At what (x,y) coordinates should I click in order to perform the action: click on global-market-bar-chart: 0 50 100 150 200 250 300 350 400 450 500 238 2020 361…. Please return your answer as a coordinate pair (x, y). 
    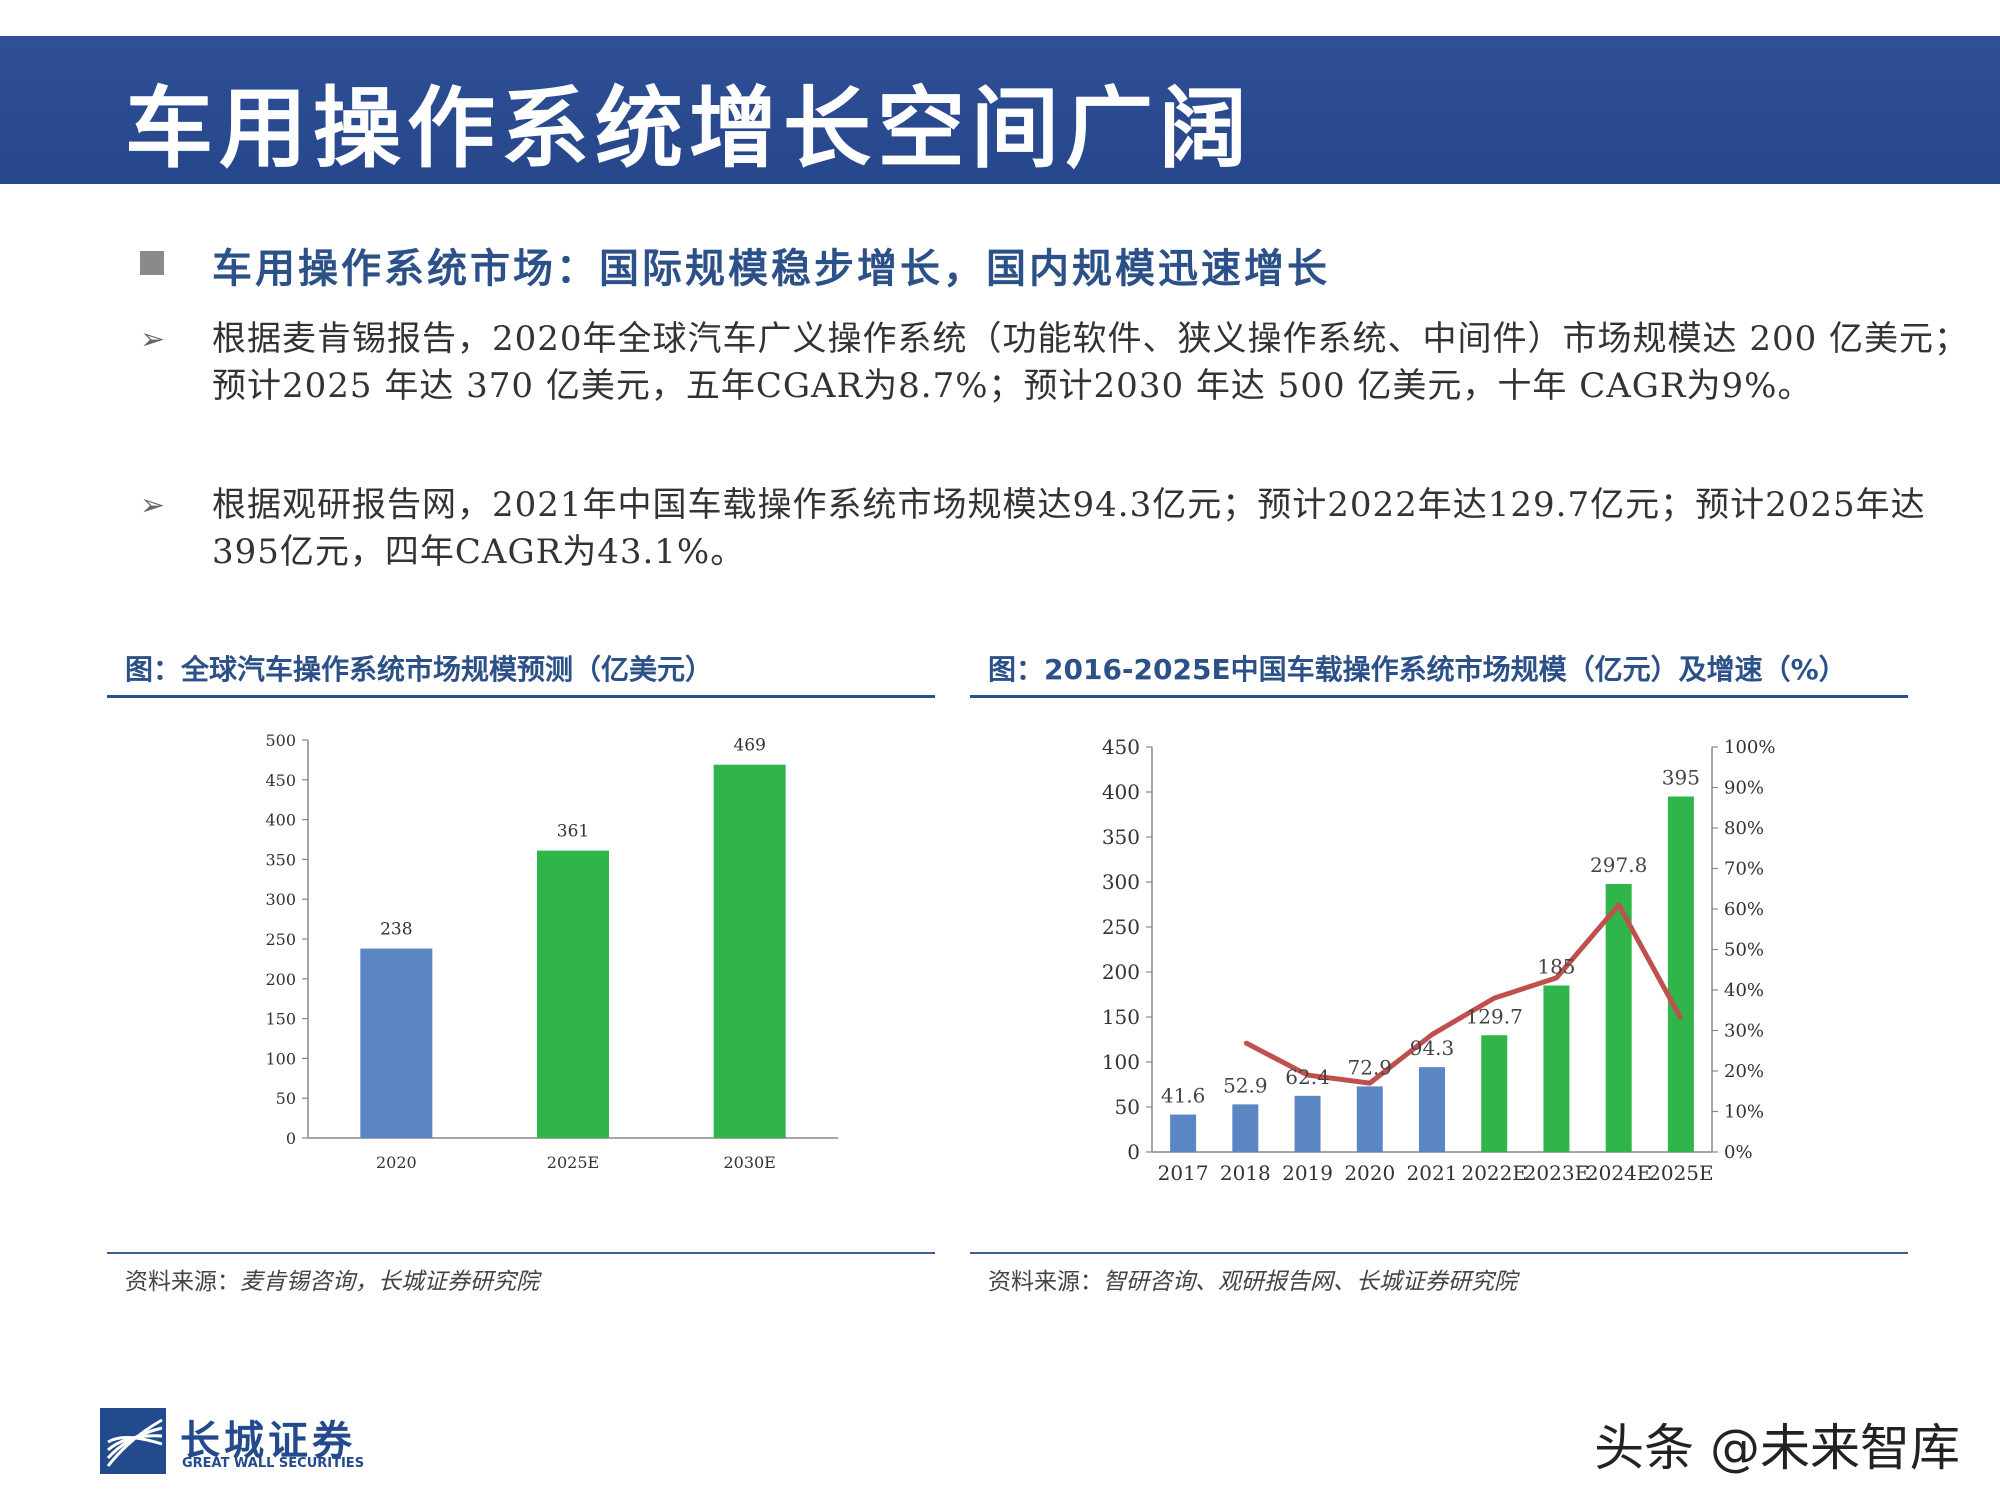
    Looking at the image, I should click on (551, 951).